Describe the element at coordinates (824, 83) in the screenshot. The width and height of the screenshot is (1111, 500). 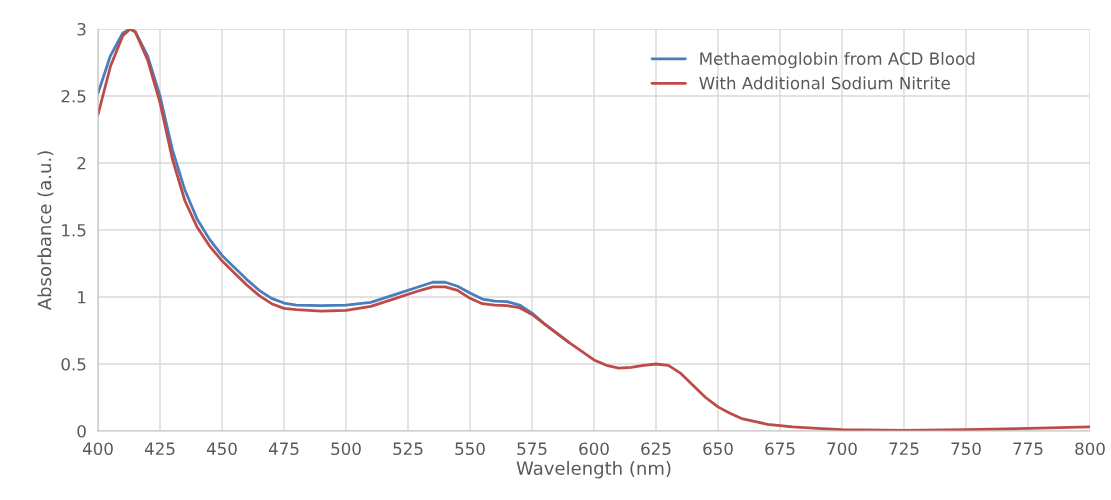
I see `legend-label: With Additional Sodium Nitrite` at that location.